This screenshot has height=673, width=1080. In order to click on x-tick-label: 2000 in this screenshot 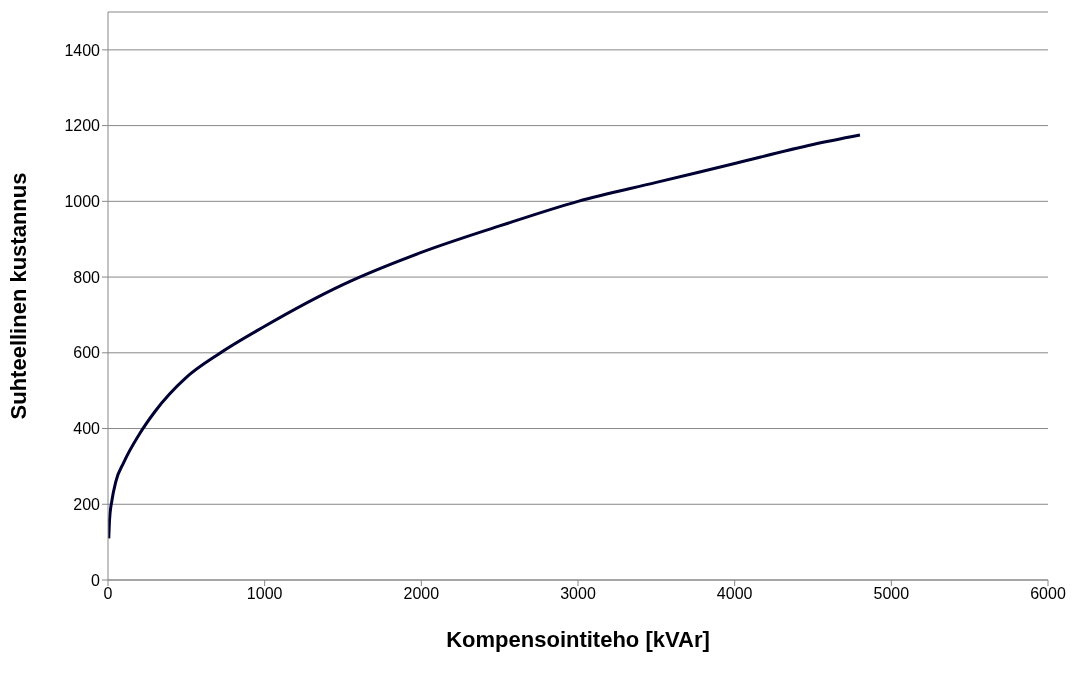, I will do `click(421, 594)`.